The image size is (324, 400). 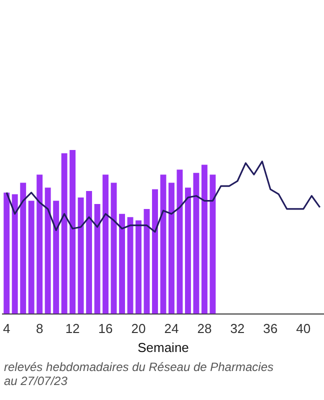 I want to click on text: au 27/07/23, so click(x=36, y=381).